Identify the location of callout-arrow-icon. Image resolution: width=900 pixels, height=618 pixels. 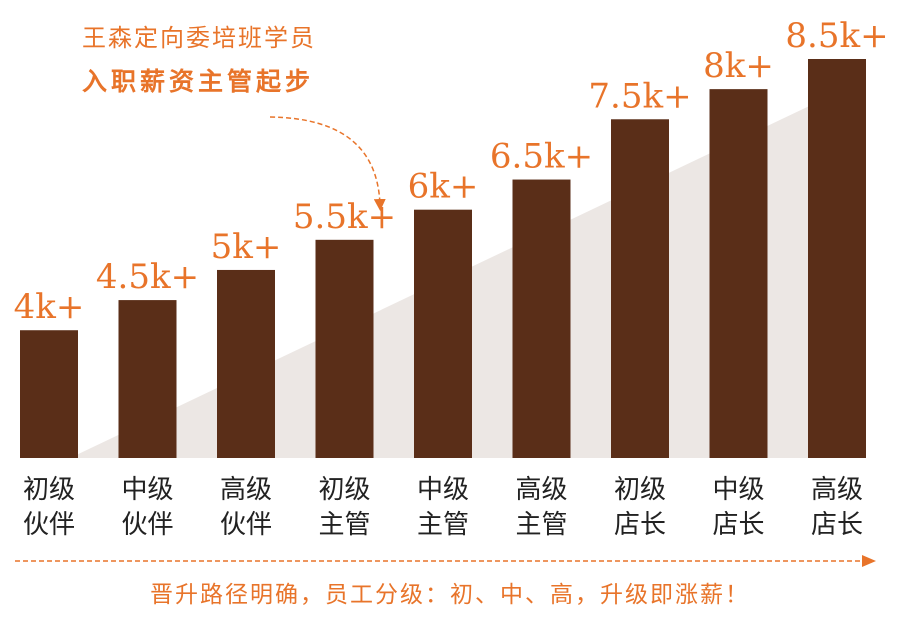
(327, 163).